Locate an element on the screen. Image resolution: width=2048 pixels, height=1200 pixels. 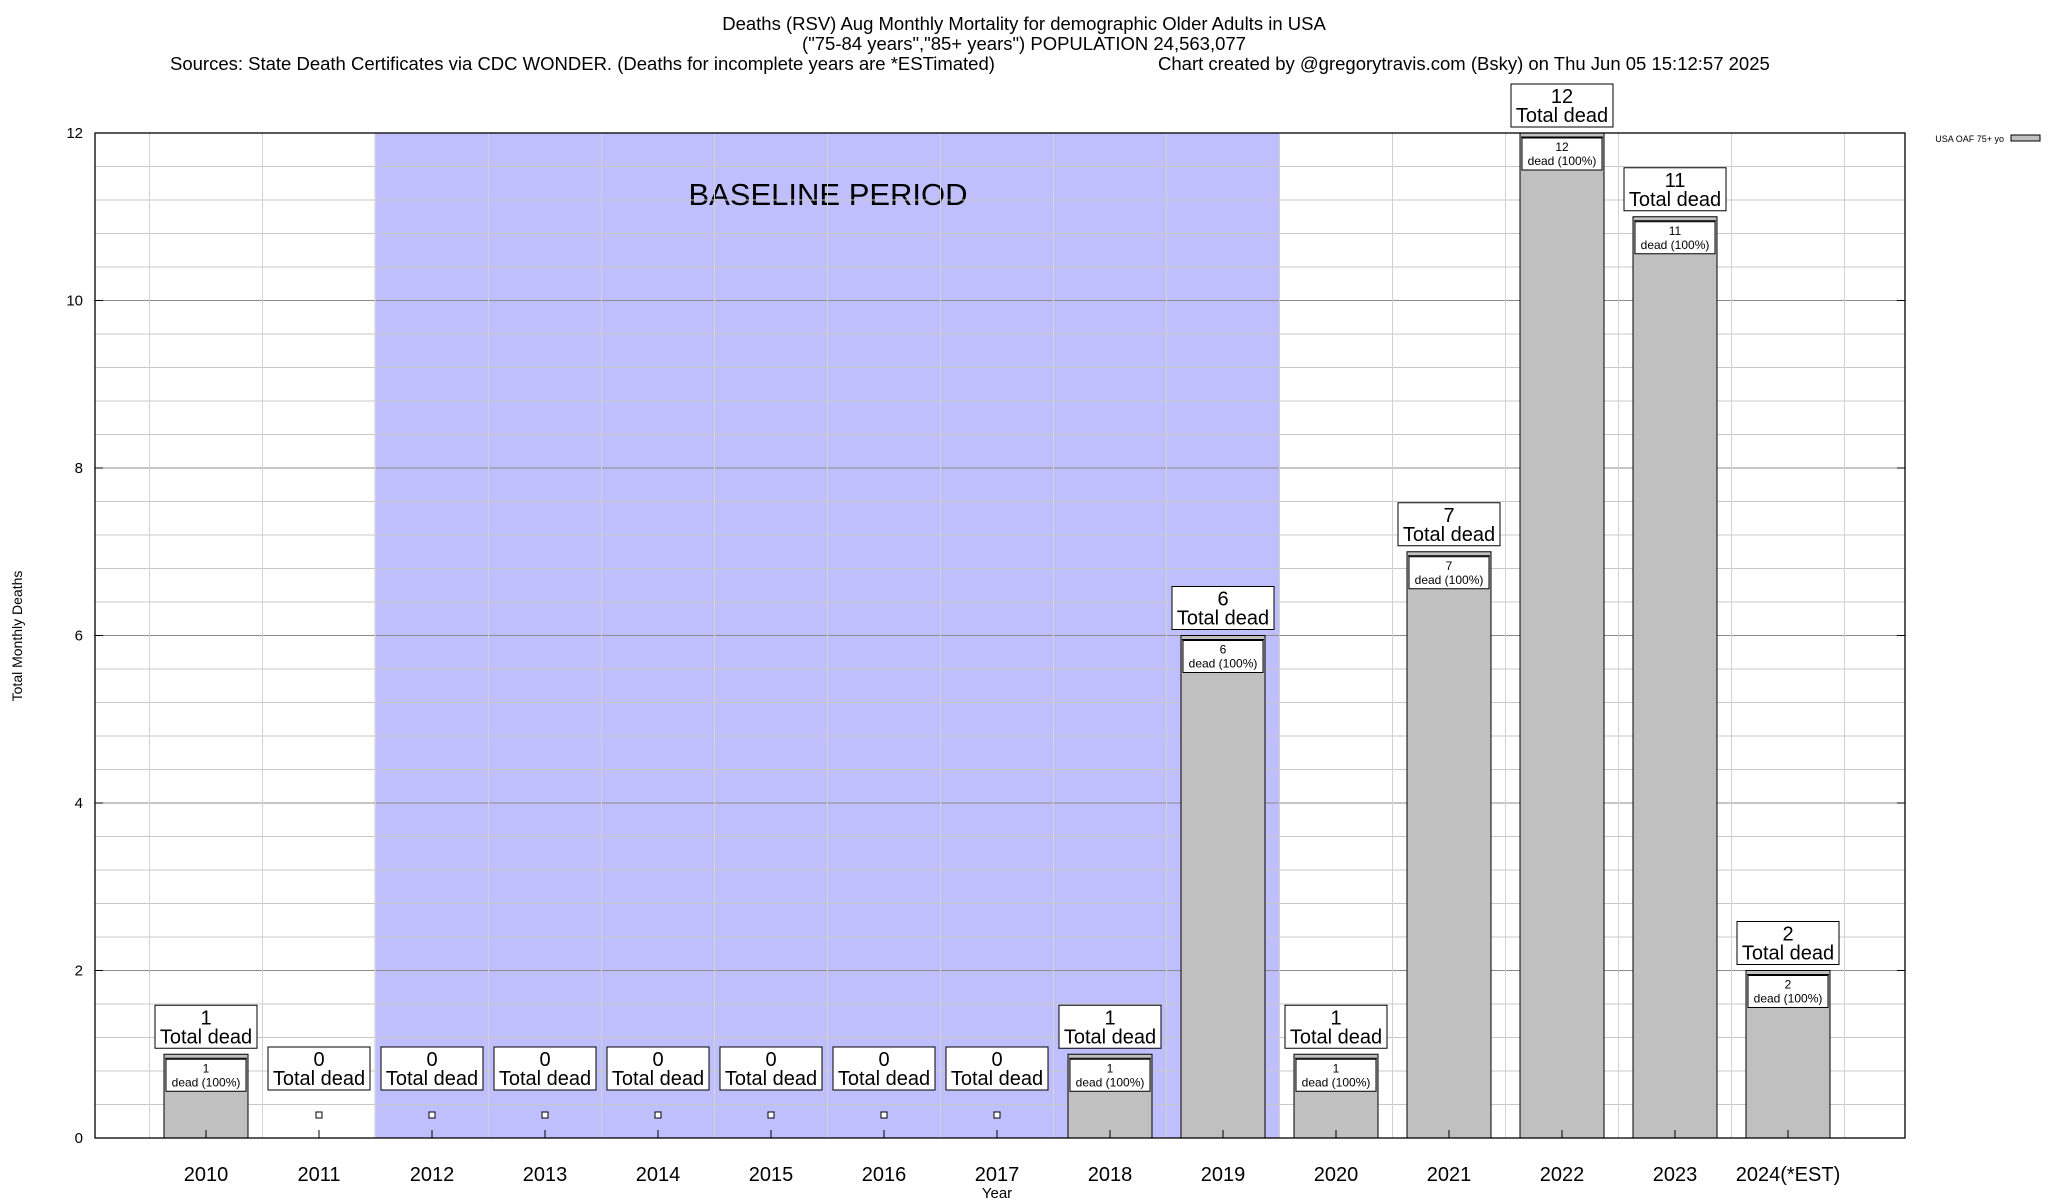
y-tick-label: 12 is located at coordinates (74, 133).